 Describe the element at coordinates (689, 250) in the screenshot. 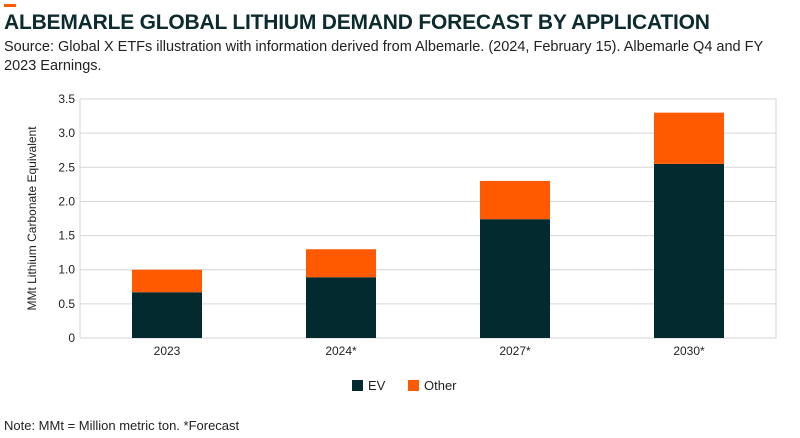

I see `bar-ev-2030` at that location.